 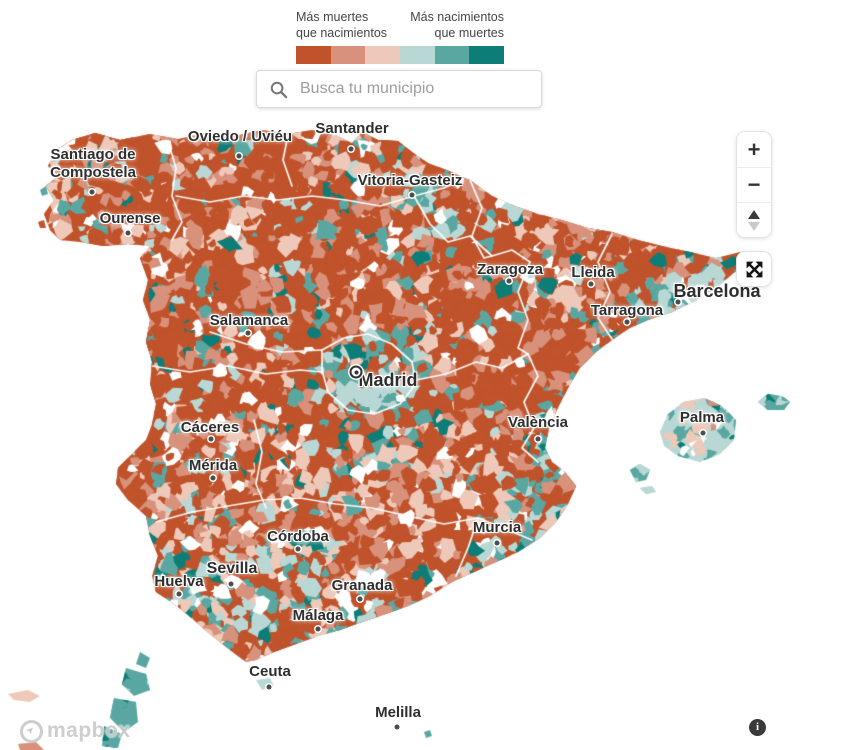 I want to click on municipality-search, so click(x=399, y=89).